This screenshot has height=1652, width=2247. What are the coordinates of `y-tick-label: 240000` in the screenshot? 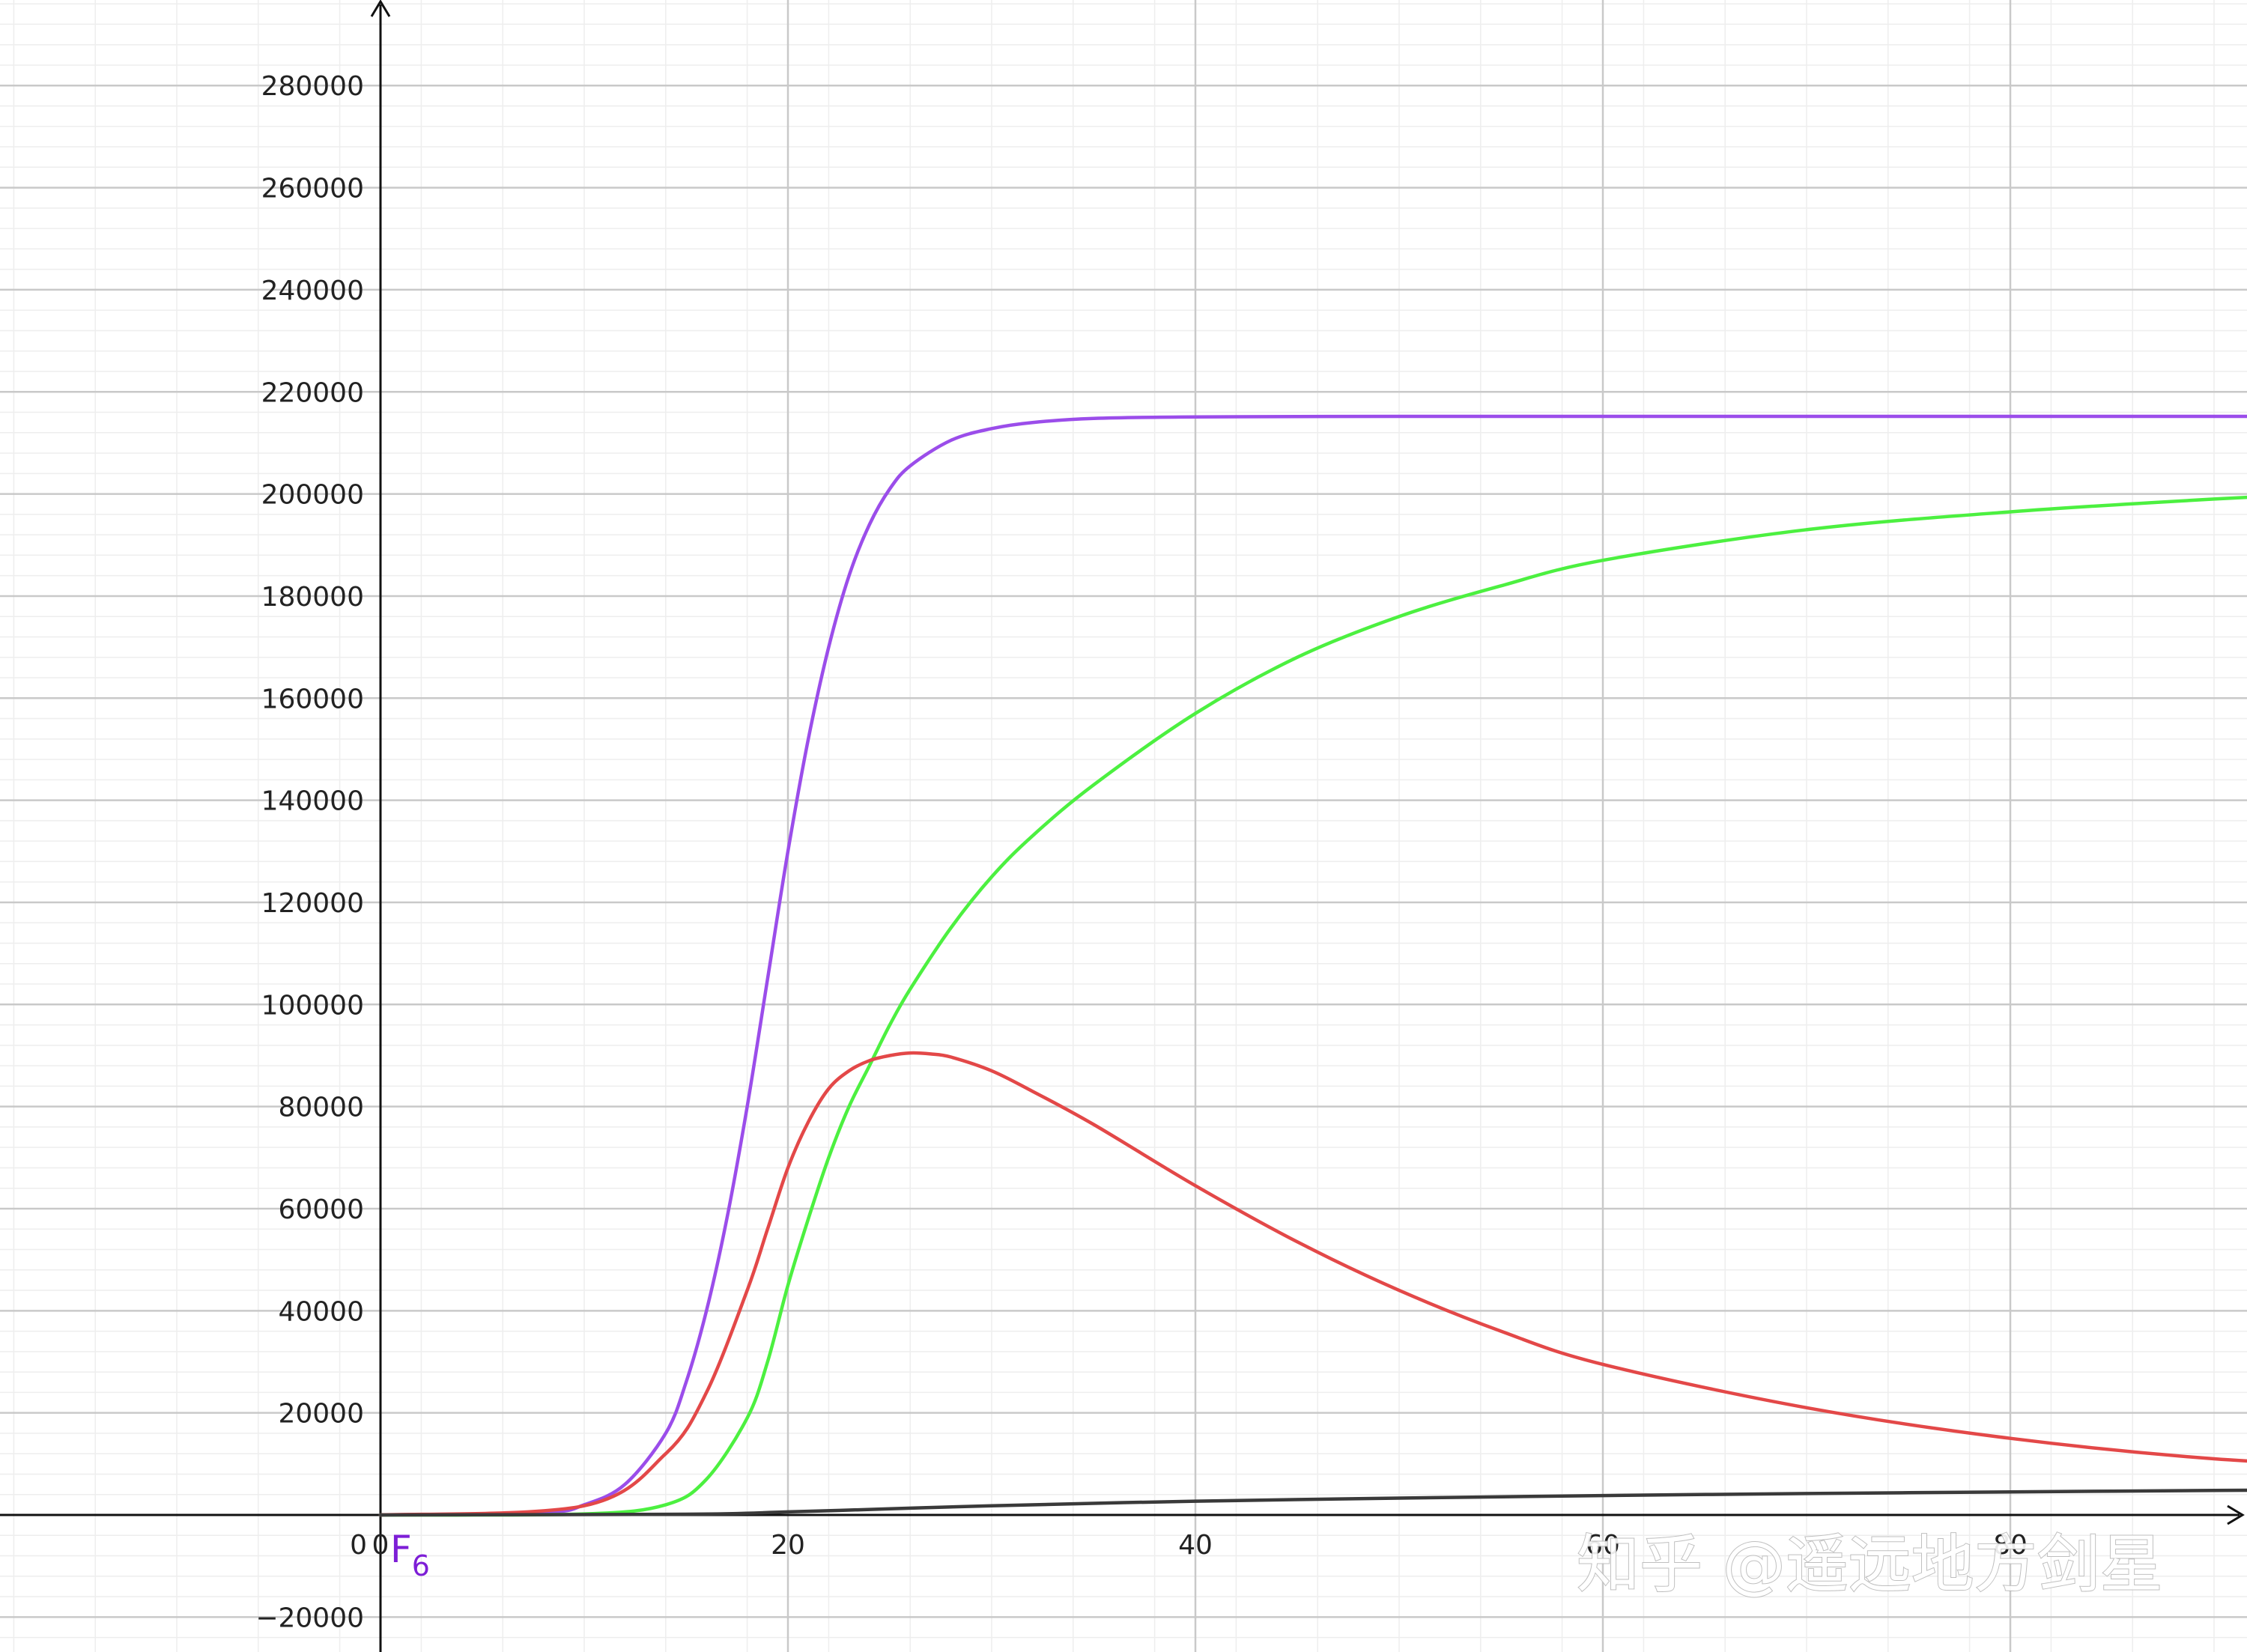 It's located at (312, 291).